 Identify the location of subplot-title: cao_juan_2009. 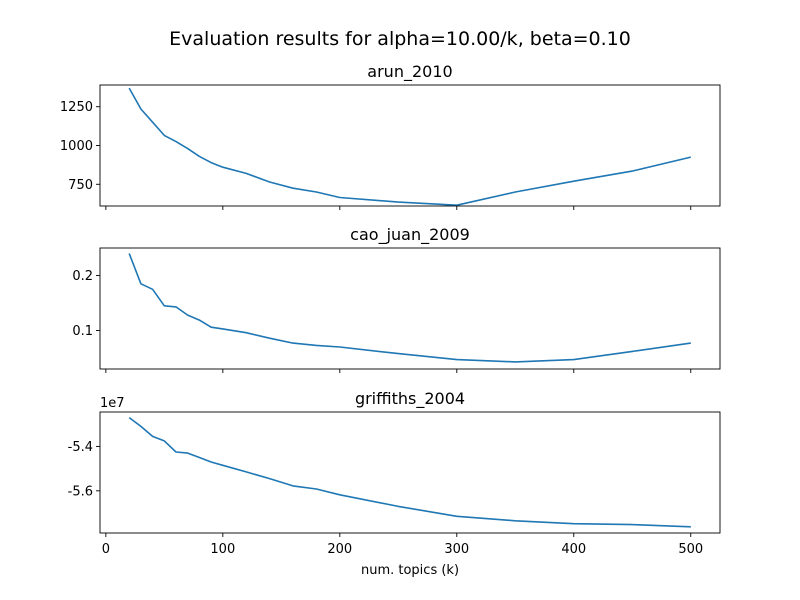
(410, 235).